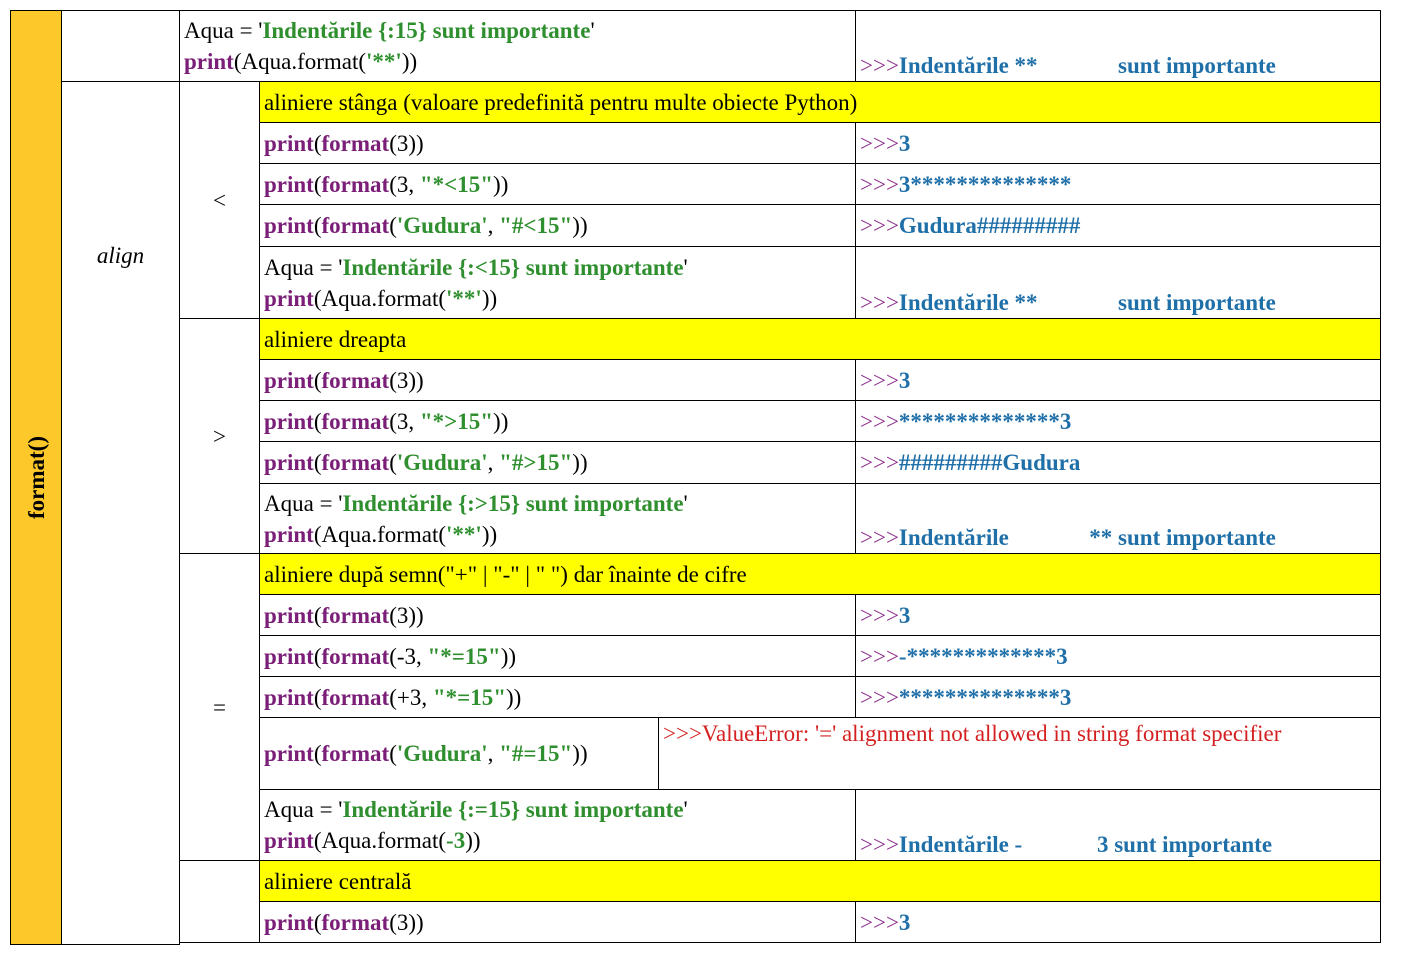  I want to click on text-segment: -*************3, so click(983, 656).